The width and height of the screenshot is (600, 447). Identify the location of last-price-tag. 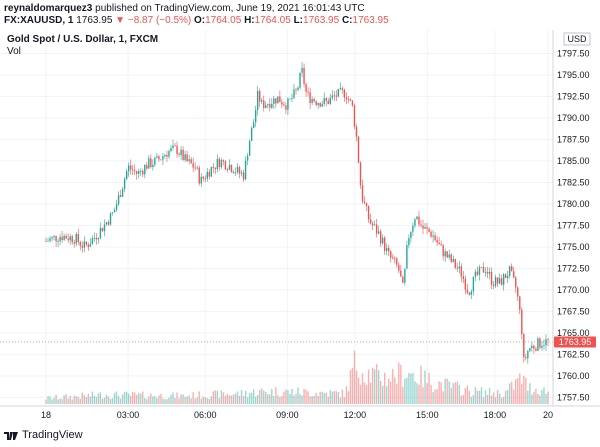
(575, 342).